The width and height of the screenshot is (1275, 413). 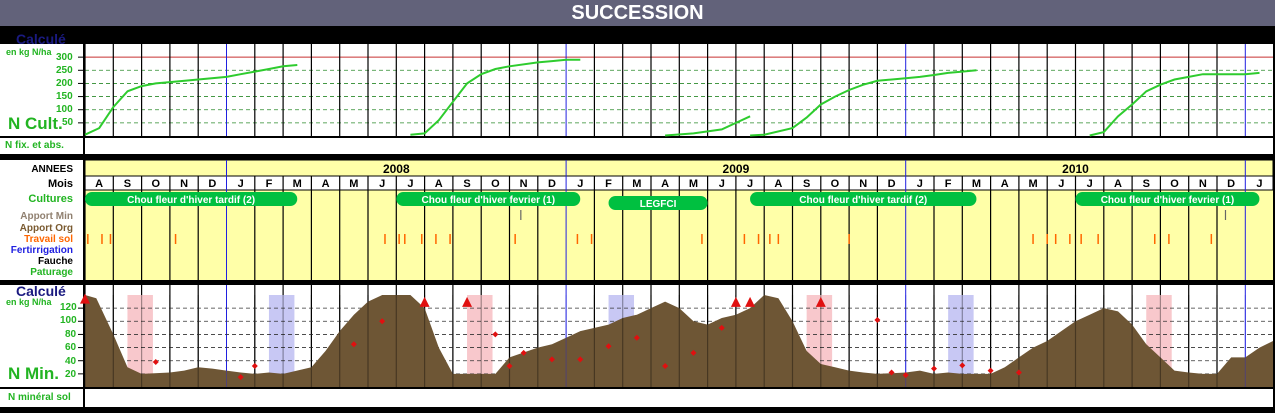 I want to click on bottom-unit: en kg N/ha, so click(x=29, y=302).